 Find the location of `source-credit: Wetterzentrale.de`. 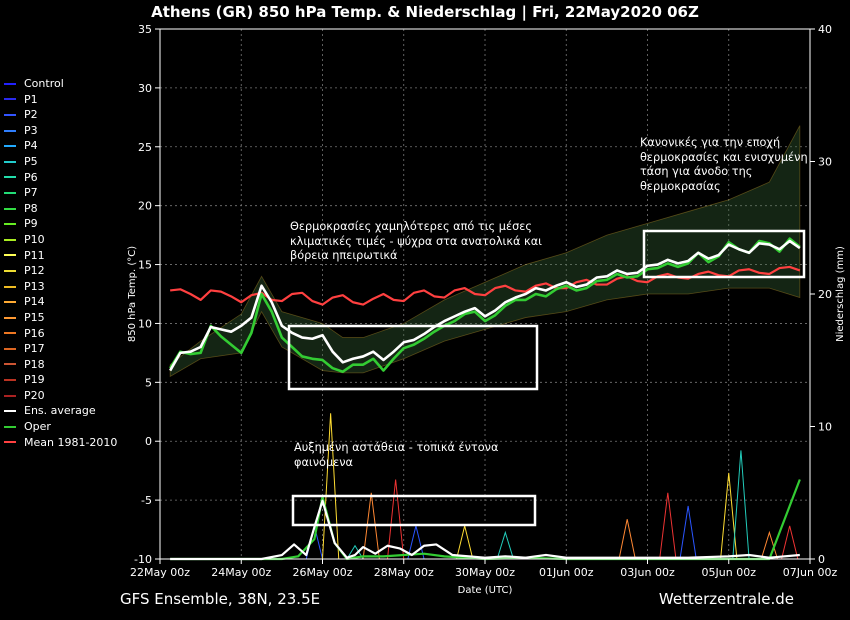

source-credit: Wetterzentrale.de is located at coordinates (726, 599).